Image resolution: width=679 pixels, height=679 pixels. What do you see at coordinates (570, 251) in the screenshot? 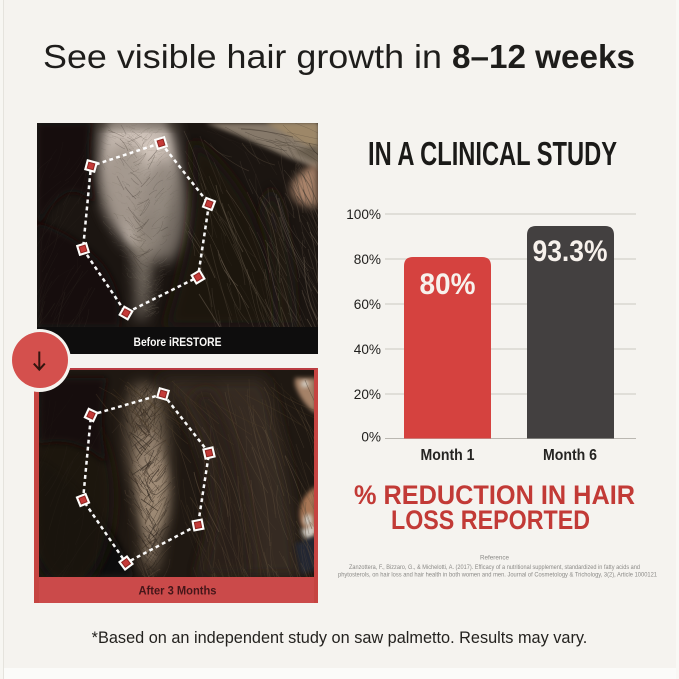
I see `svg-text: 93.3%` at bounding box center [570, 251].